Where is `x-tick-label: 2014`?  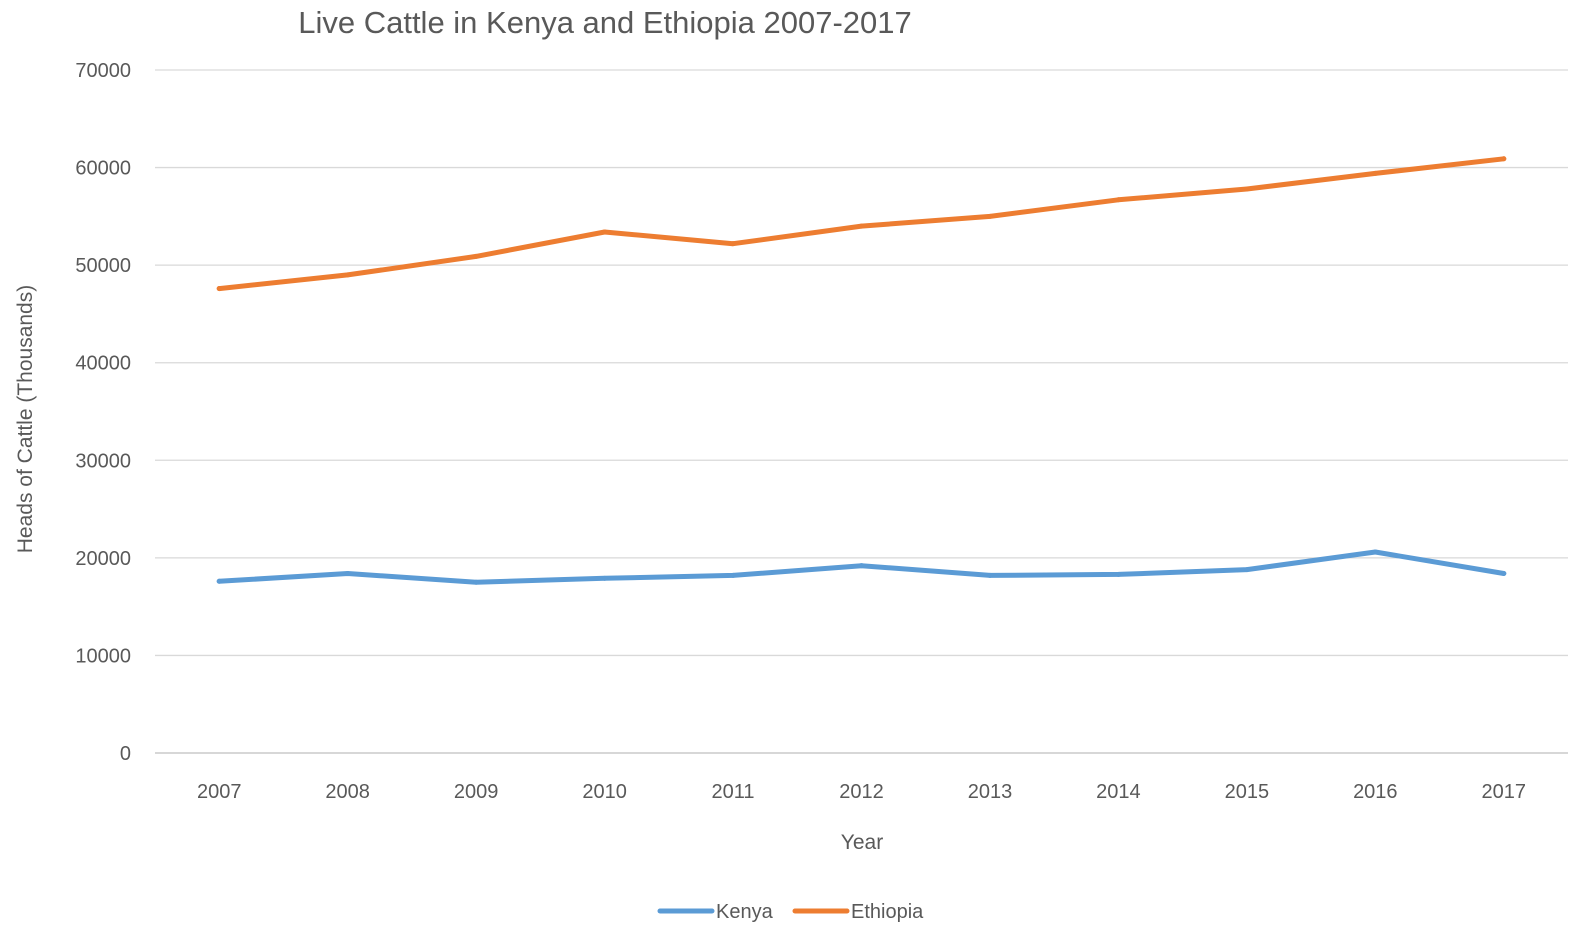 x-tick-label: 2014 is located at coordinates (1118, 792).